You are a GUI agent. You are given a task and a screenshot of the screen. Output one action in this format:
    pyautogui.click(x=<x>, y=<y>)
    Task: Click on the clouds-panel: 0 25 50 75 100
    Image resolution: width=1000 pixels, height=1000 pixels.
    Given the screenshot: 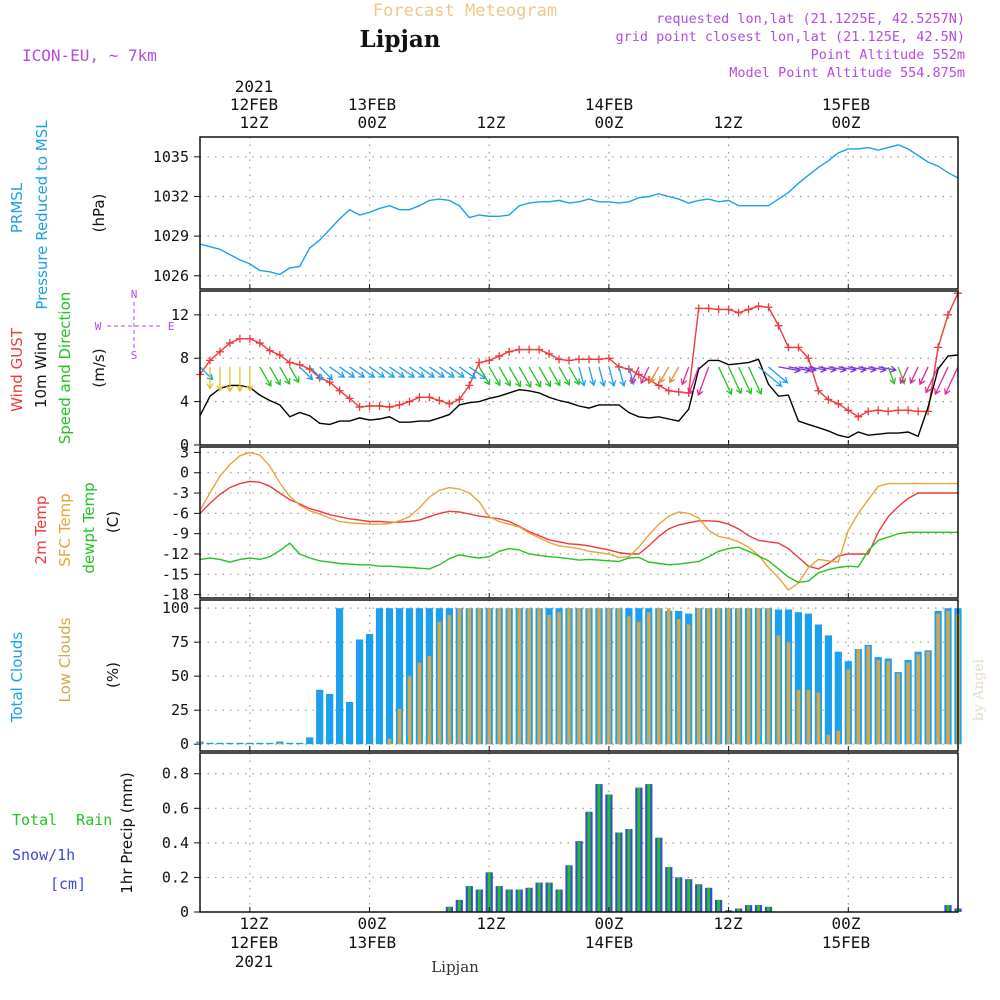 What is the action you would take?
    pyautogui.click(x=562, y=676)
    